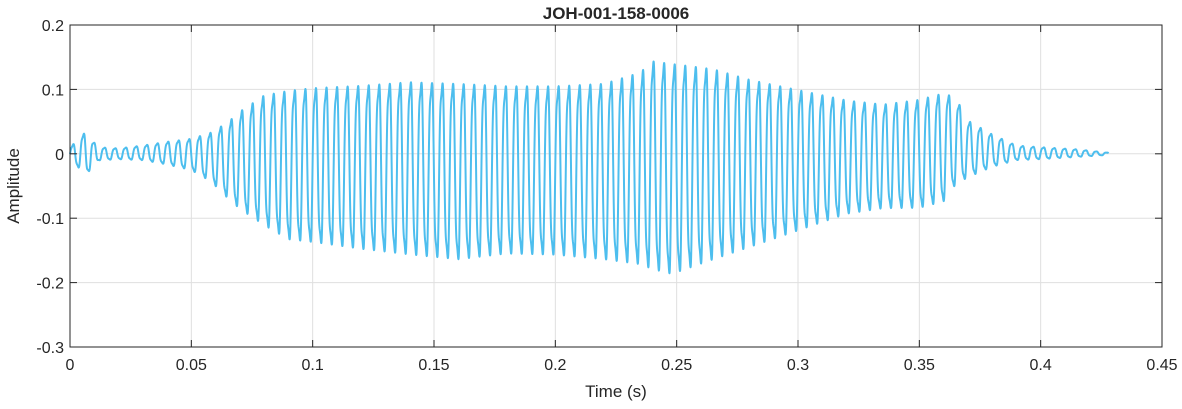 The width and height of the screenshot is (1182, 409). I want to click on x-tick-label: 0.3, so click(798, 365).